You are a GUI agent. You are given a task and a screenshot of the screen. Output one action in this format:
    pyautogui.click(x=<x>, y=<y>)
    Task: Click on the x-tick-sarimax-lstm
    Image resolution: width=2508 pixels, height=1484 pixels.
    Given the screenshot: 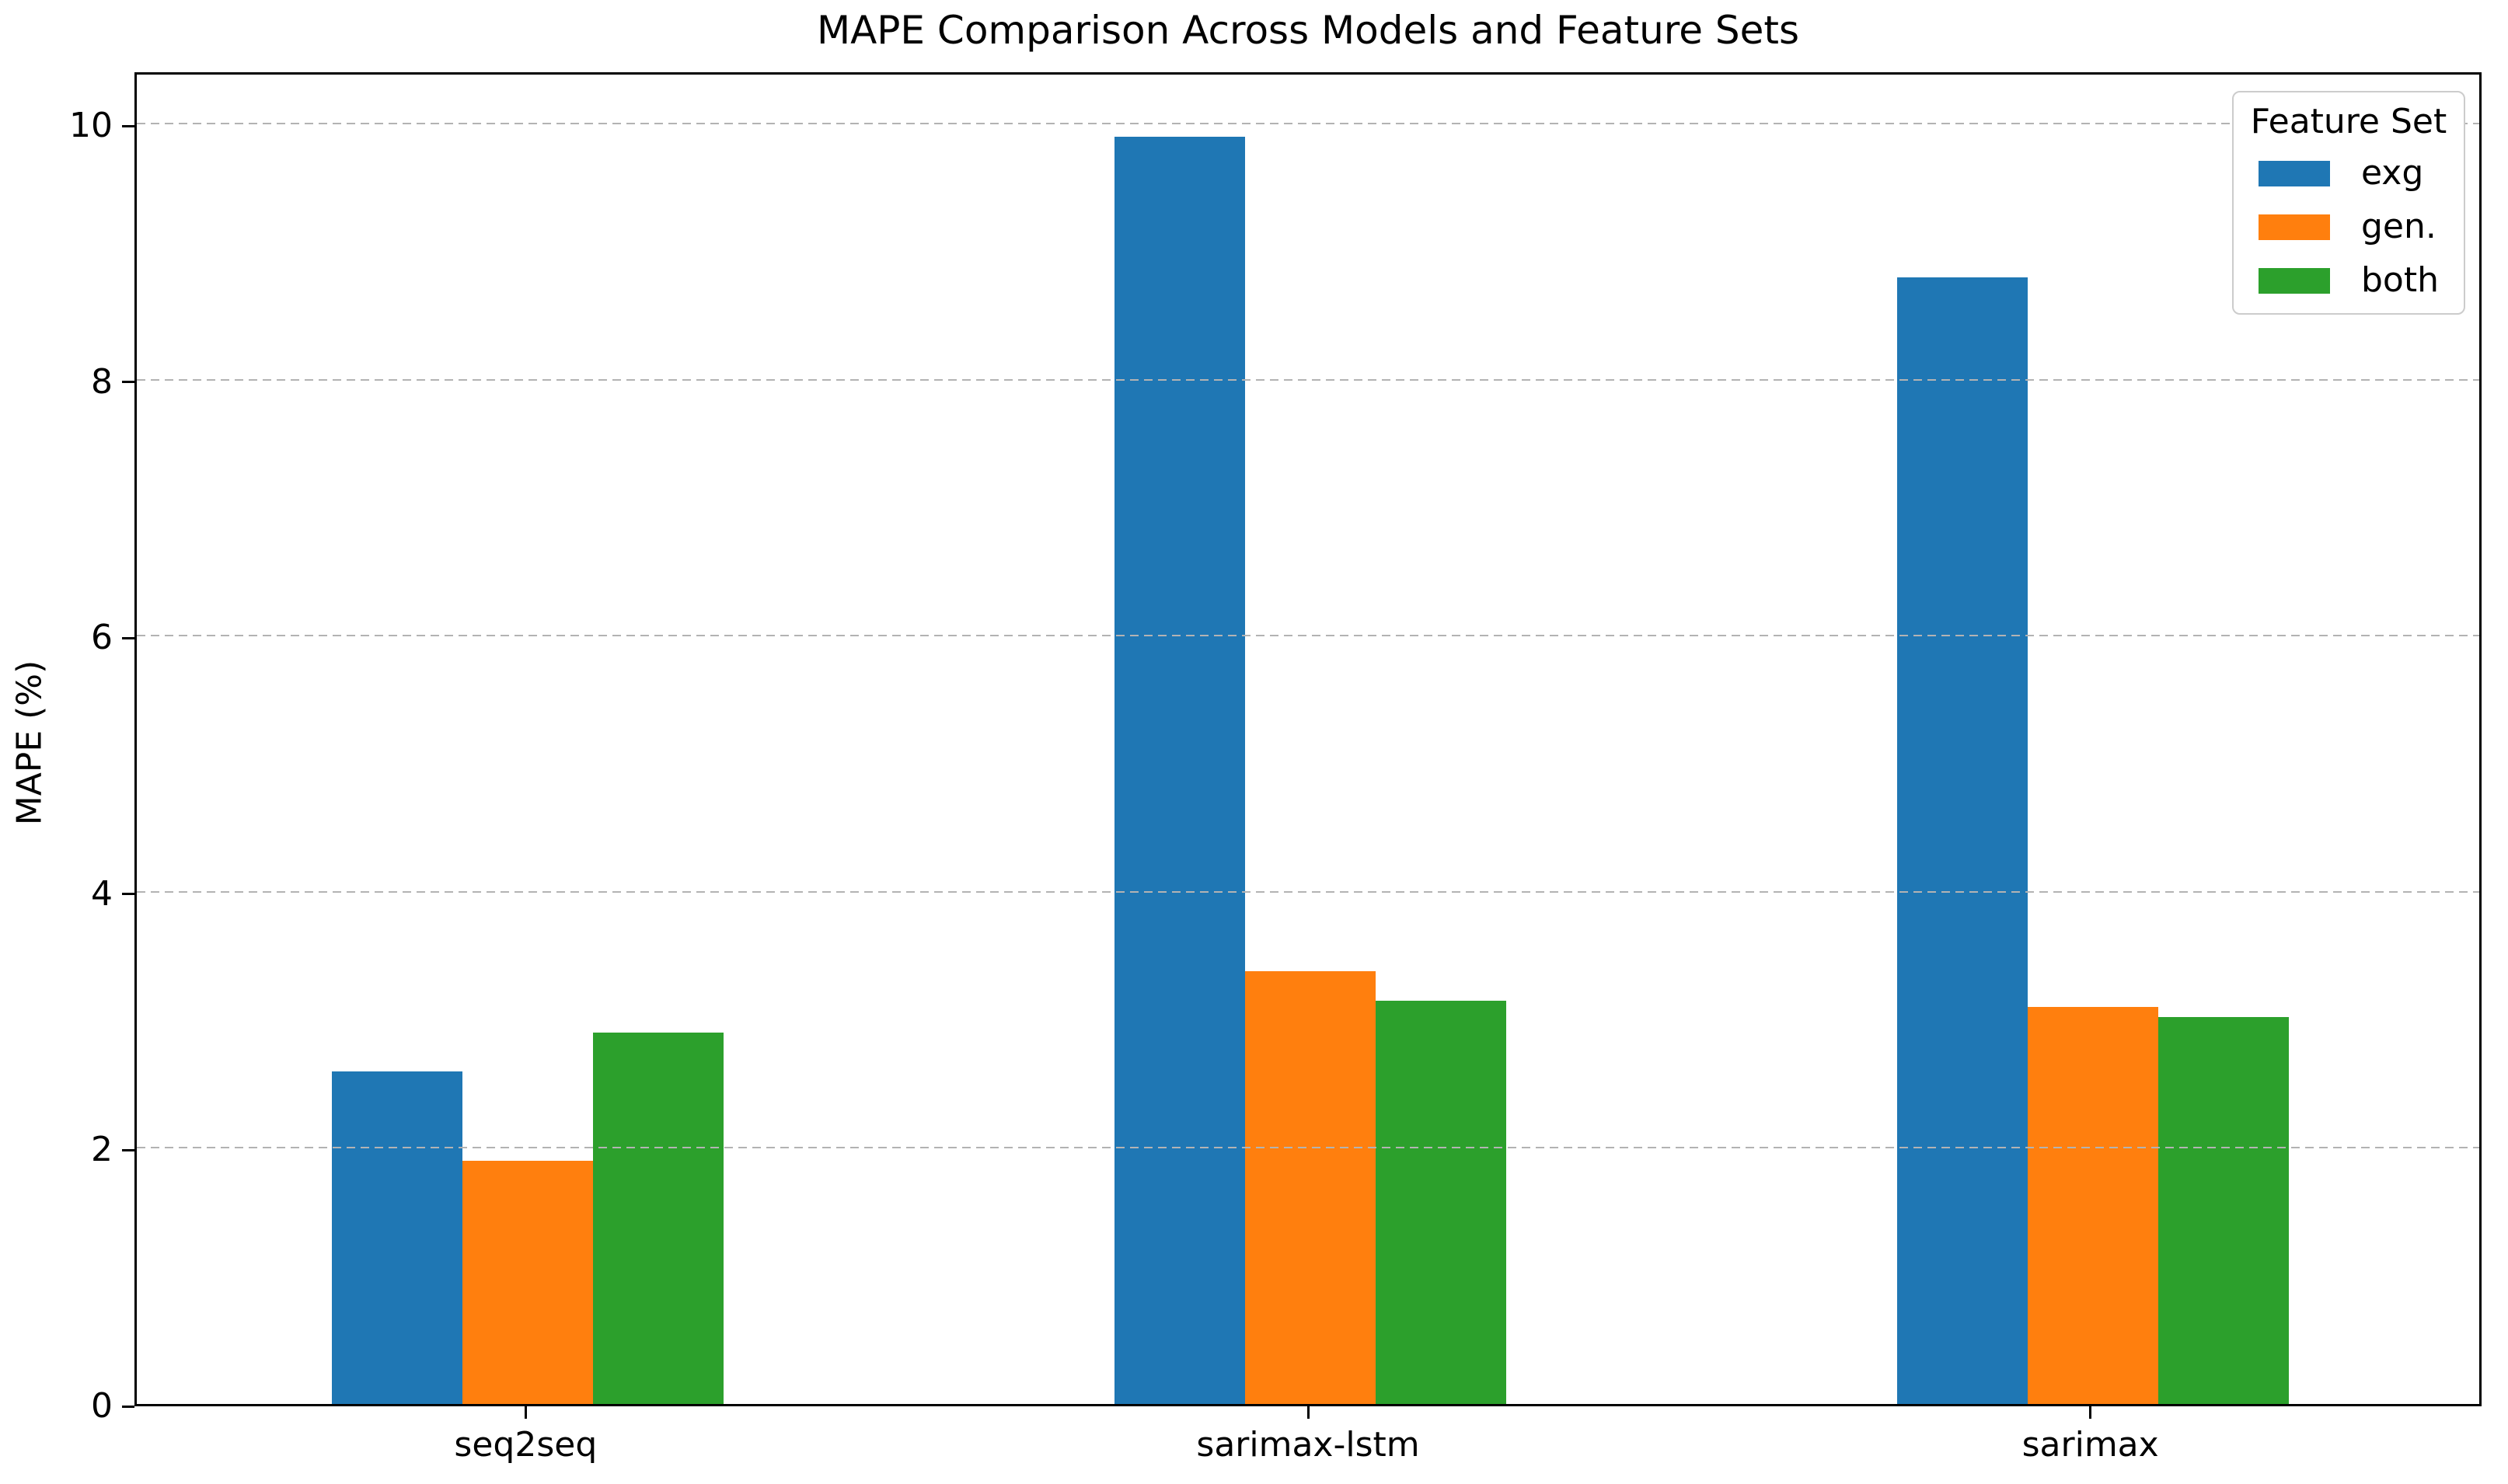 What is the action you would take?
    pyautogui.click(x=1308, y=1412)
    